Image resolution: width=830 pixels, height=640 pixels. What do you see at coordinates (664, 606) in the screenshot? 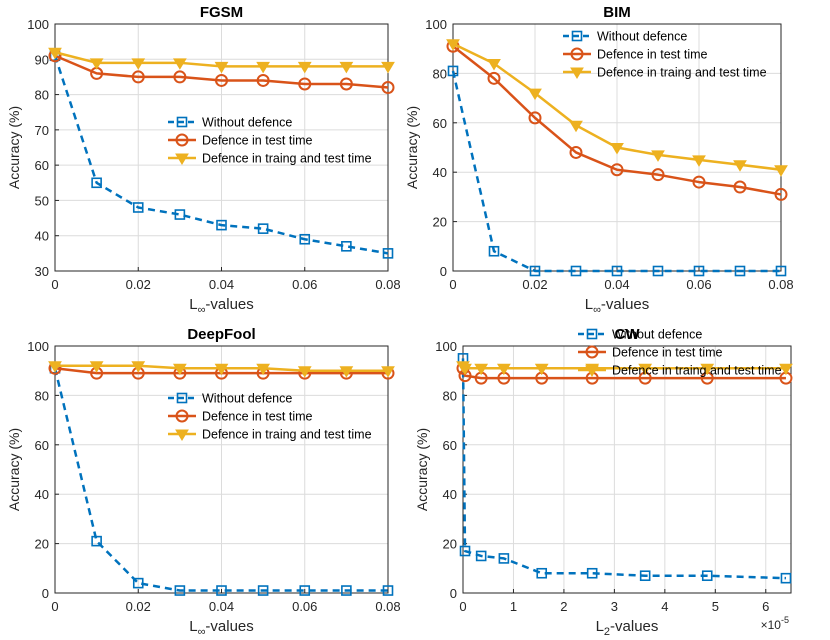
I see `x-tick-label: 4` at bounding box center [664, 606].